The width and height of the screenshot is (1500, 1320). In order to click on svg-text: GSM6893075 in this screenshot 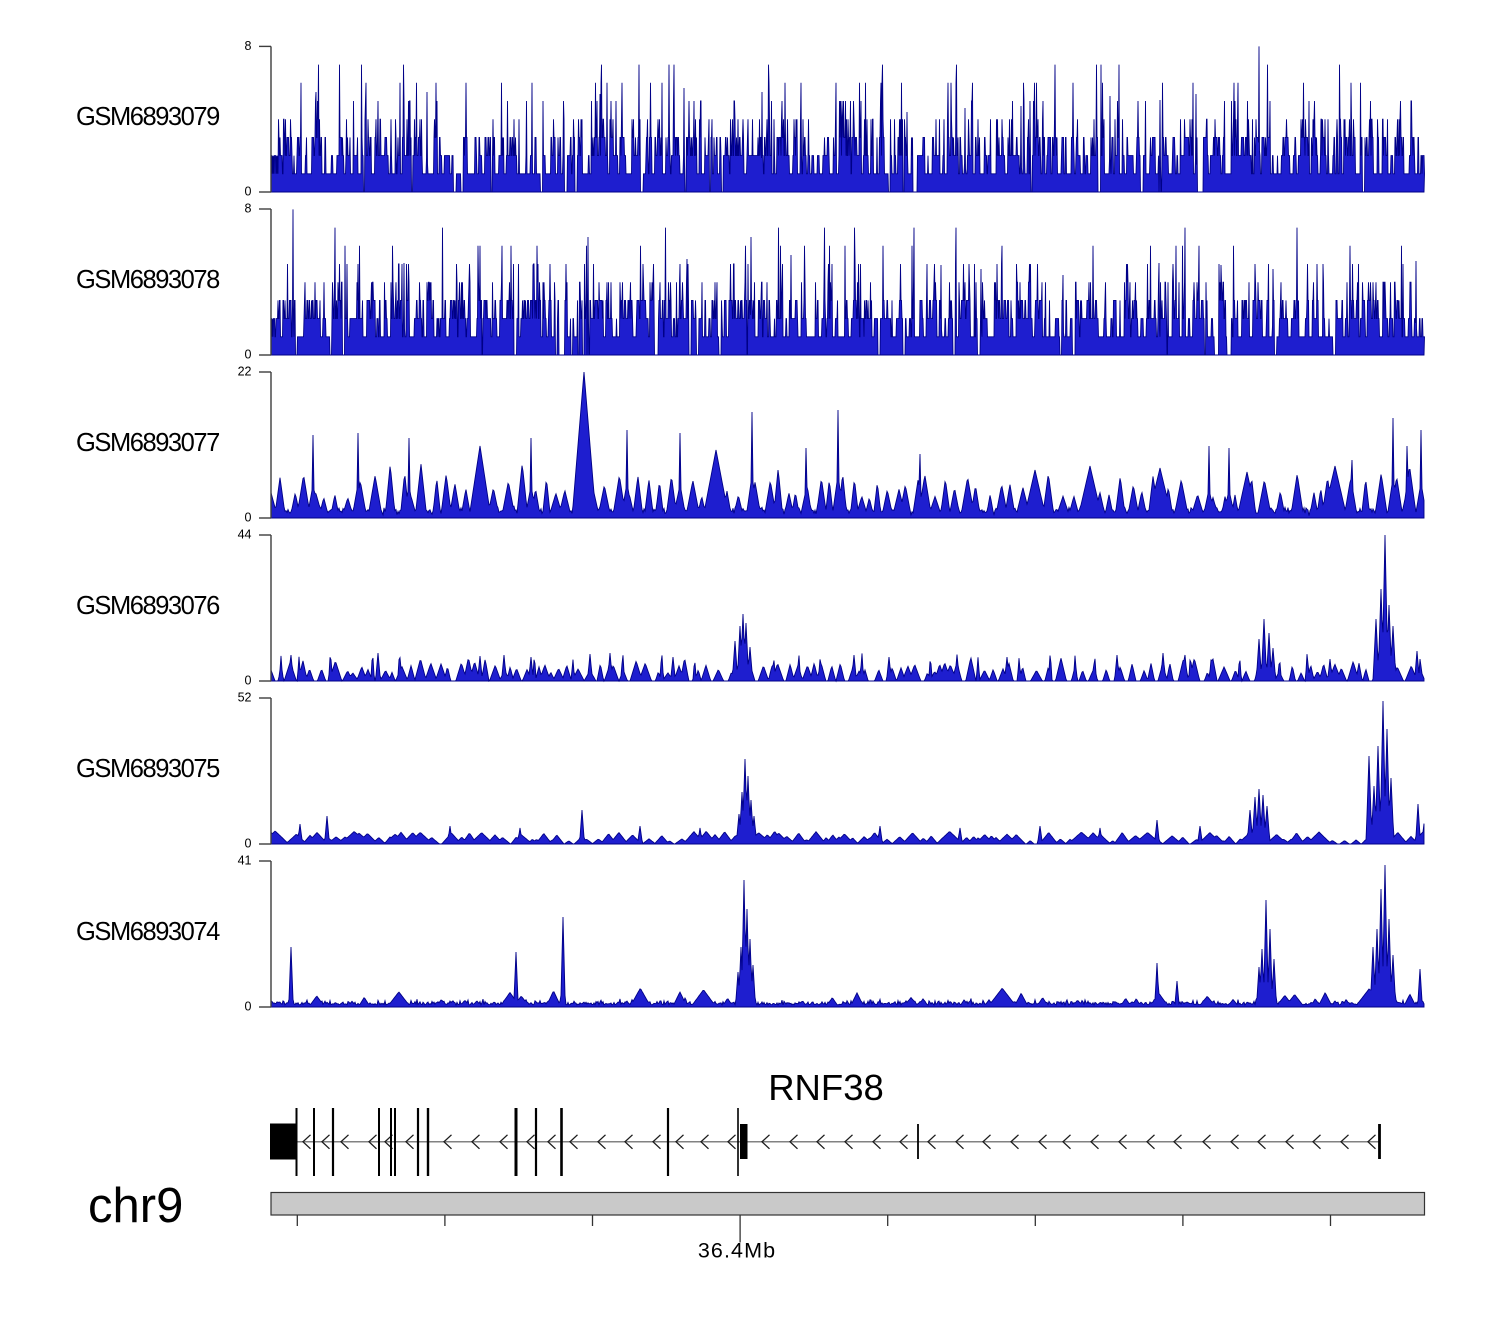, I will do `click(148, 769)`.